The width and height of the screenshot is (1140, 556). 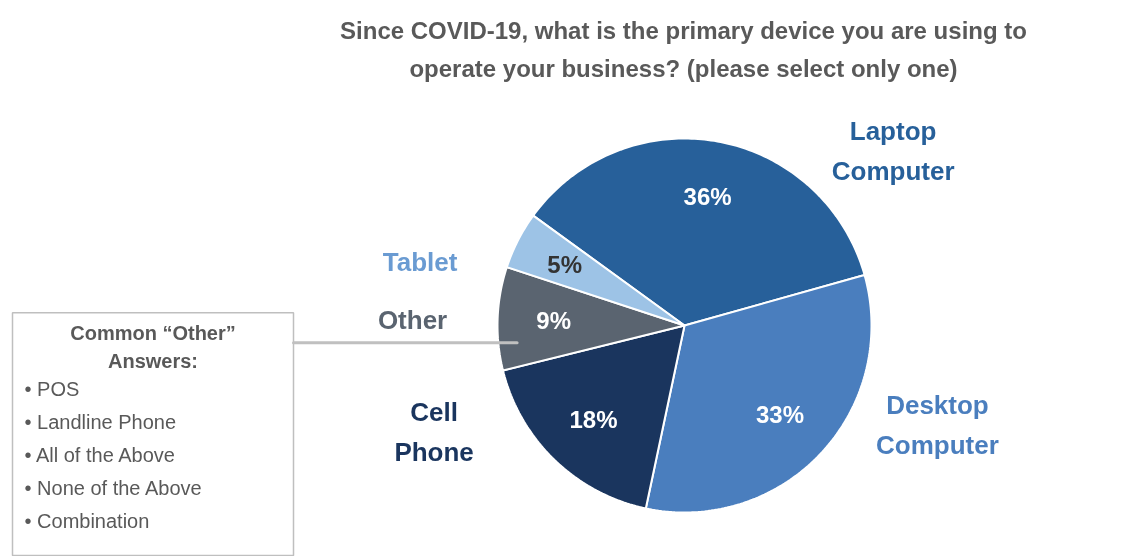 What do you see at coordinates (893, 150) in the screenshot?
I see `slice-label: Laptop Computer` at bounding box center [893, 150].